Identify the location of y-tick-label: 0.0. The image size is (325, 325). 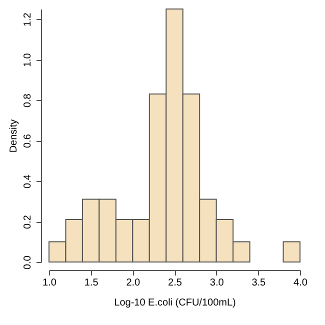
(28, 262).